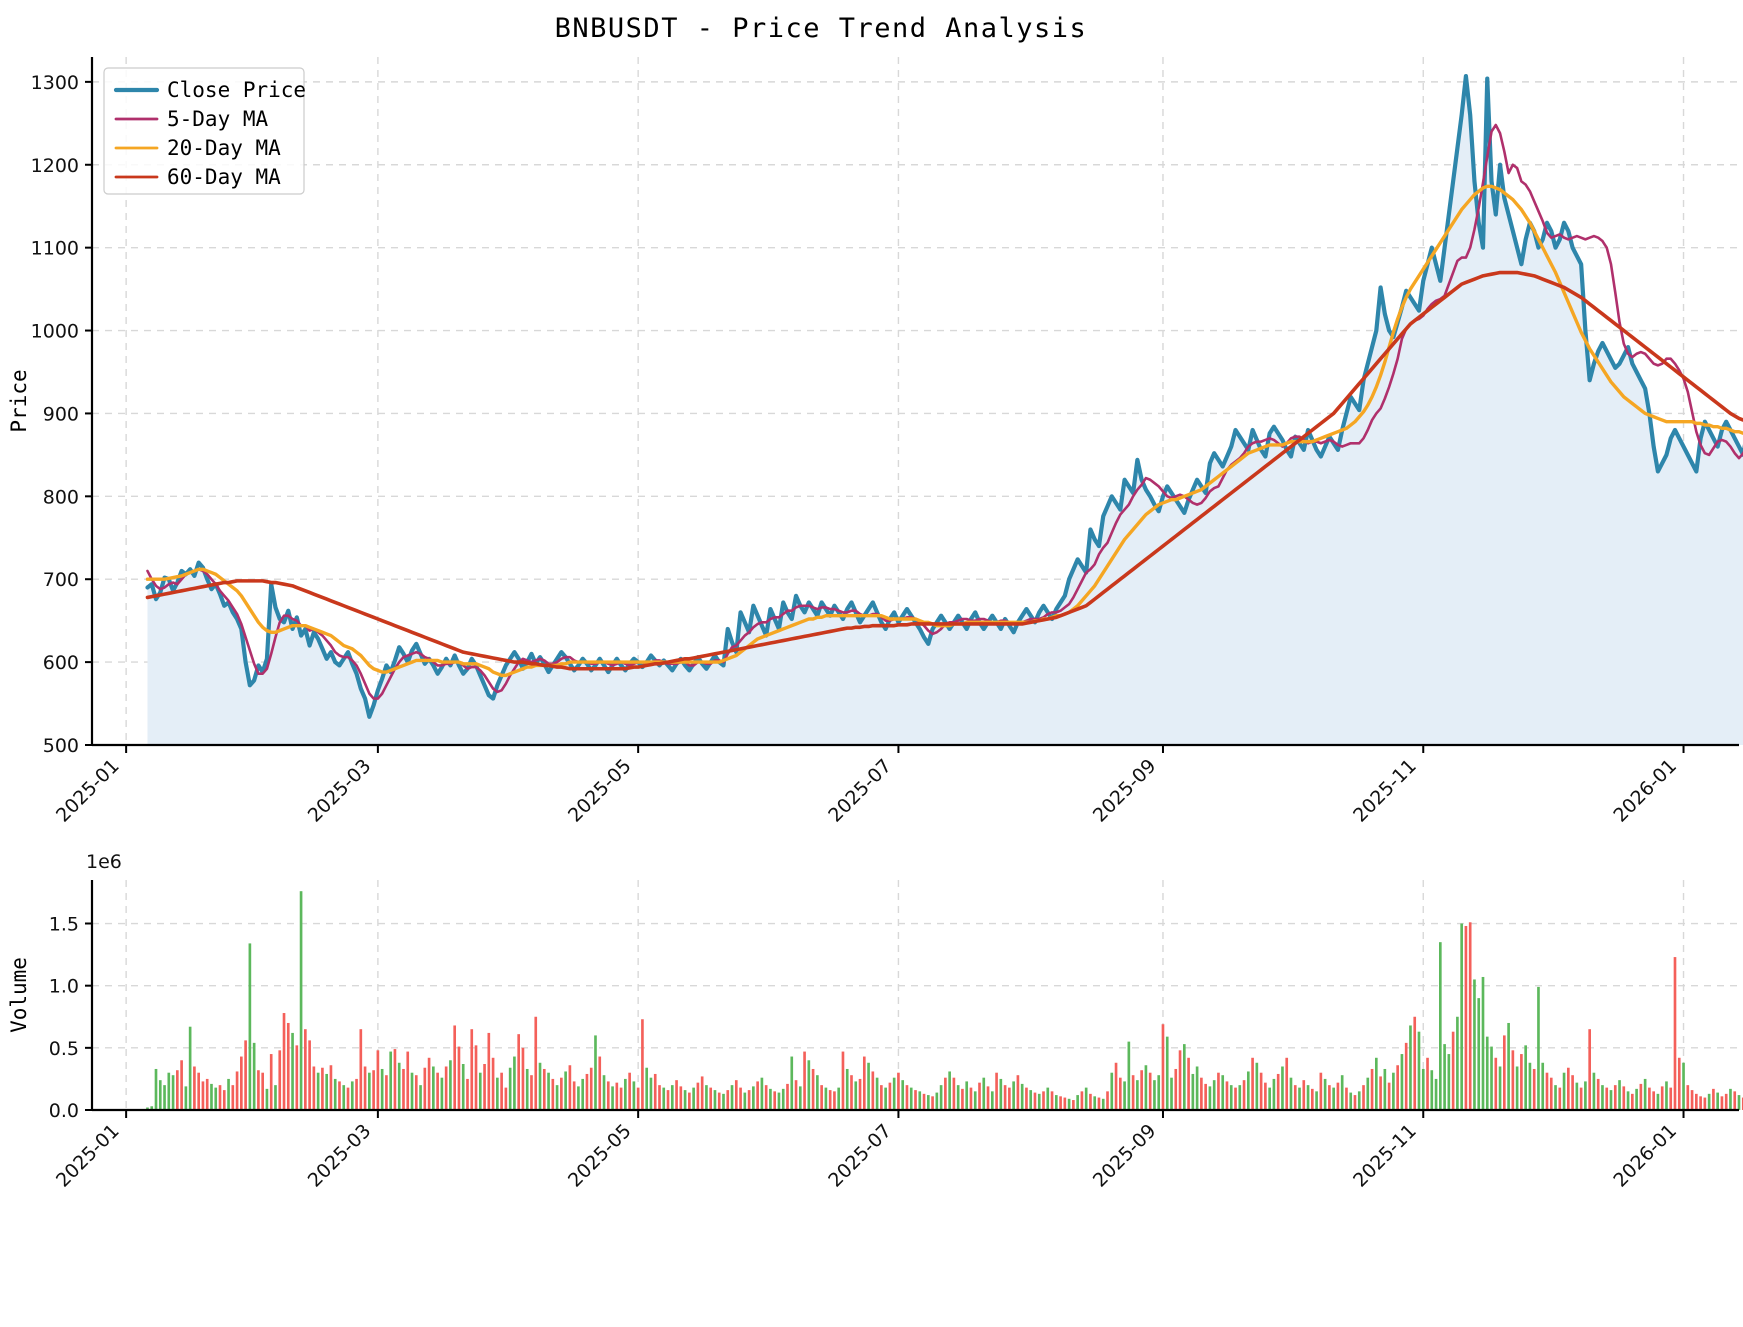  Describe the element at coordinates (236, 90) in the screenshot. I see `legend-label-0: Close Price` at that location.